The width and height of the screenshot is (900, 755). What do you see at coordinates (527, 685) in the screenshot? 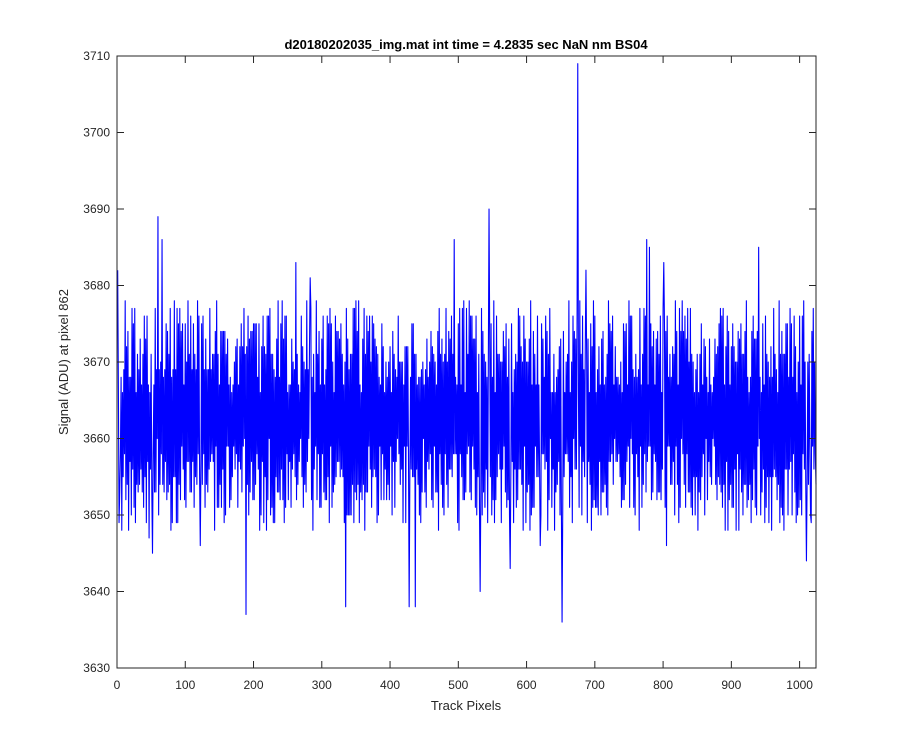
I see `x-tick-label: 600` at bounding box center [527, 685].